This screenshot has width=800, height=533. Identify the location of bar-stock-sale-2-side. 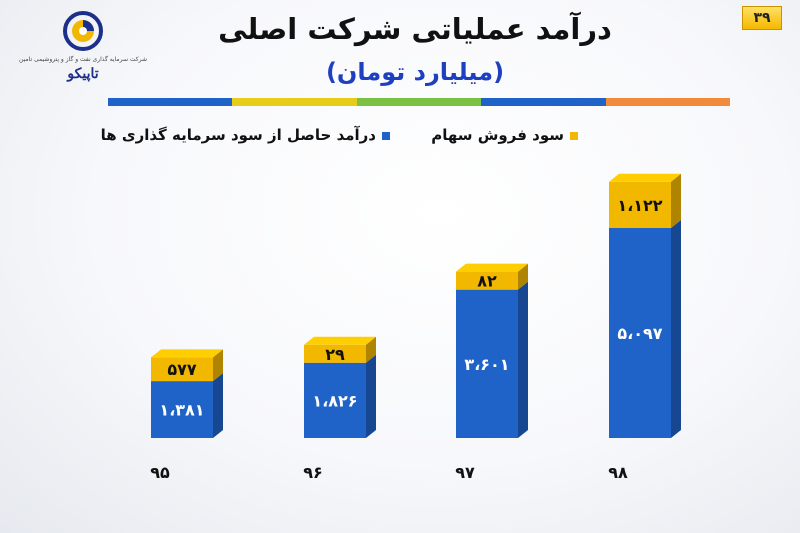
(523, 276).